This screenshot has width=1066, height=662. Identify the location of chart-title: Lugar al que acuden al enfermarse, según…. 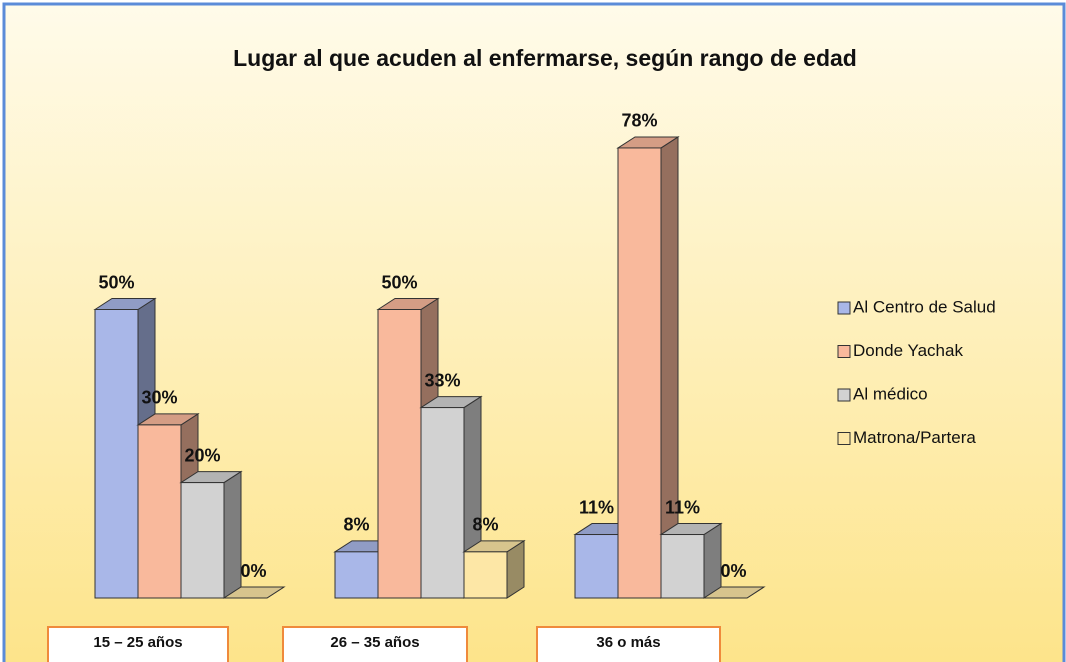
(545, 58).